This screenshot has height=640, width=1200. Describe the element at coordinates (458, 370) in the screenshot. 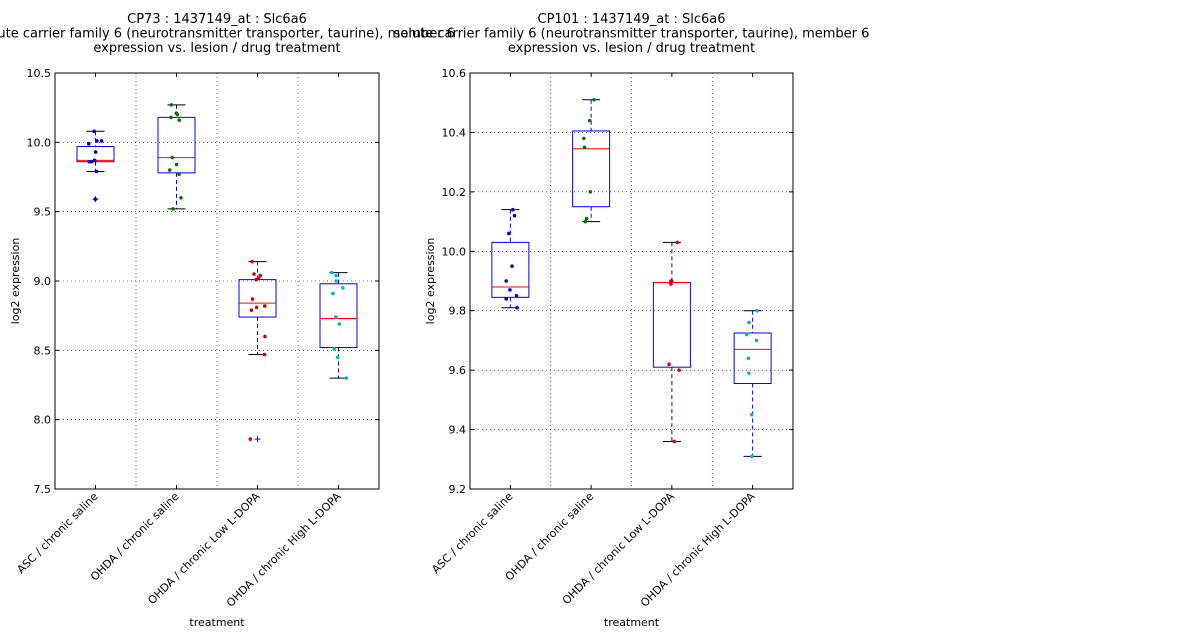

I see `y-tick-label: 9.6` at that location.